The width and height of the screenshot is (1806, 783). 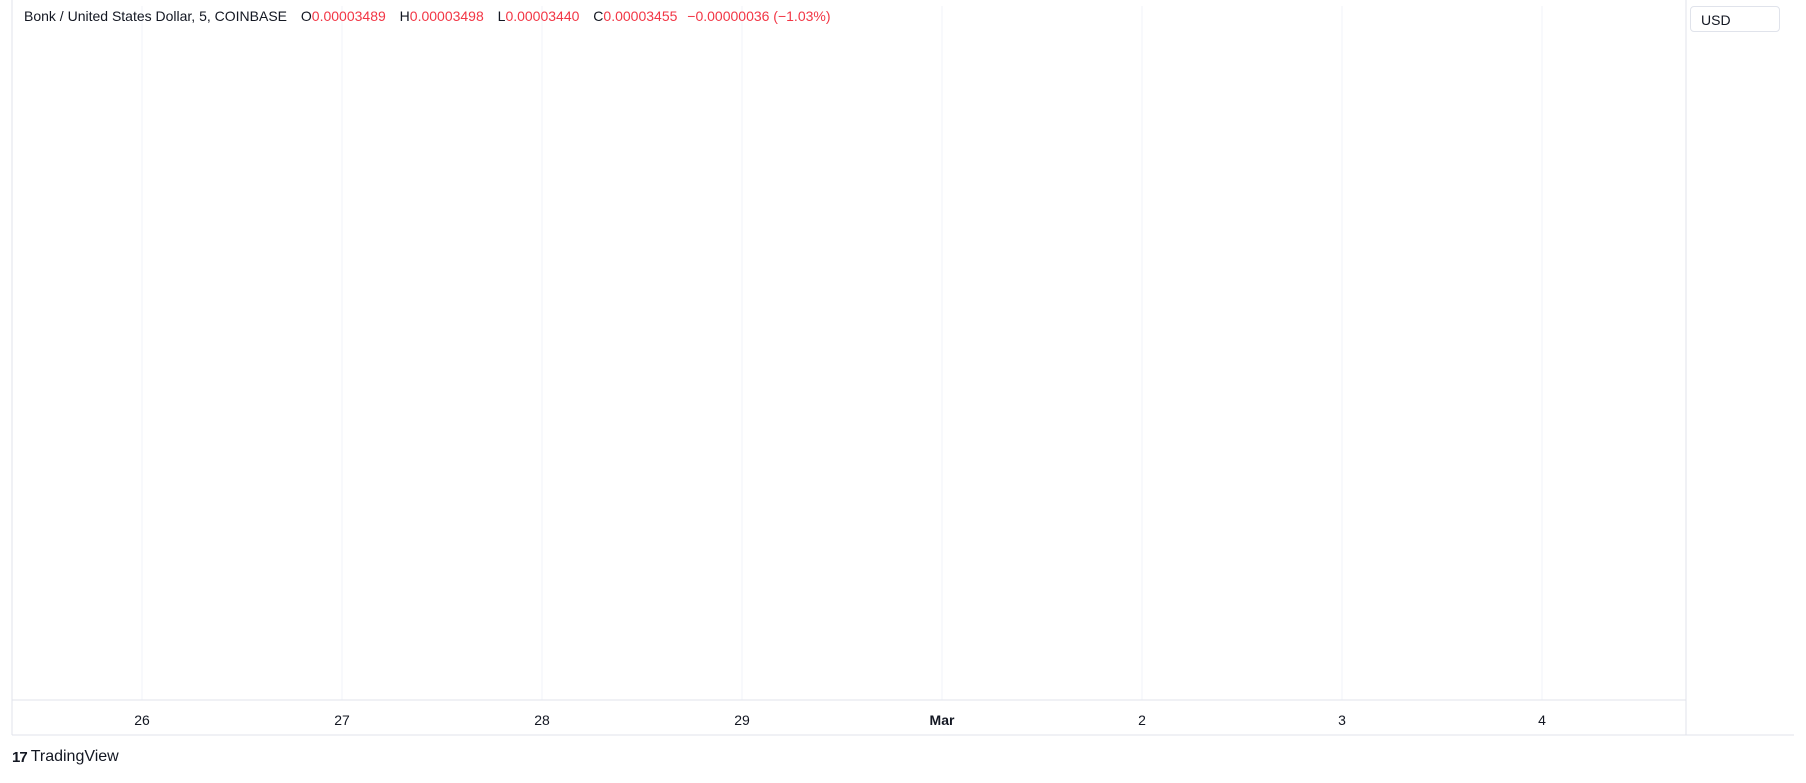 What do you see at coordinates (1542, 720) in the screenshot?
I see `x-tick-label: 4` at bounding box center [1542, 720].